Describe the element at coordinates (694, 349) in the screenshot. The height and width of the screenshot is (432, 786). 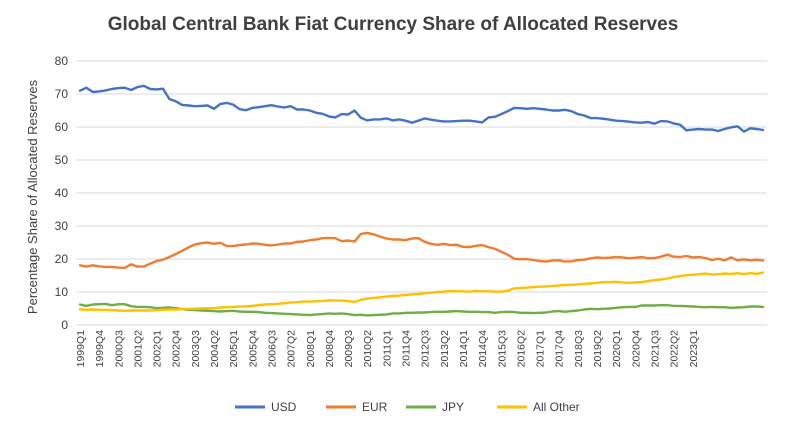
I see `x-tick-label: 2023Q1` at that location.